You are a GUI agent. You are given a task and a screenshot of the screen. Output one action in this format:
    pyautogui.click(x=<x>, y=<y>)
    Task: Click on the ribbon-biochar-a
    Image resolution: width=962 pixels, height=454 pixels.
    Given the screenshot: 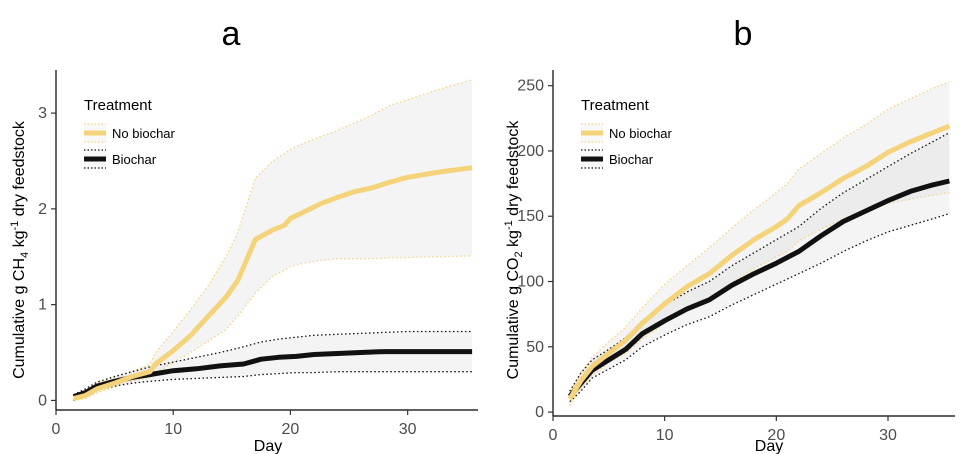 What is the action you would take?
    pyautogui.click(x=273, y=366)
    